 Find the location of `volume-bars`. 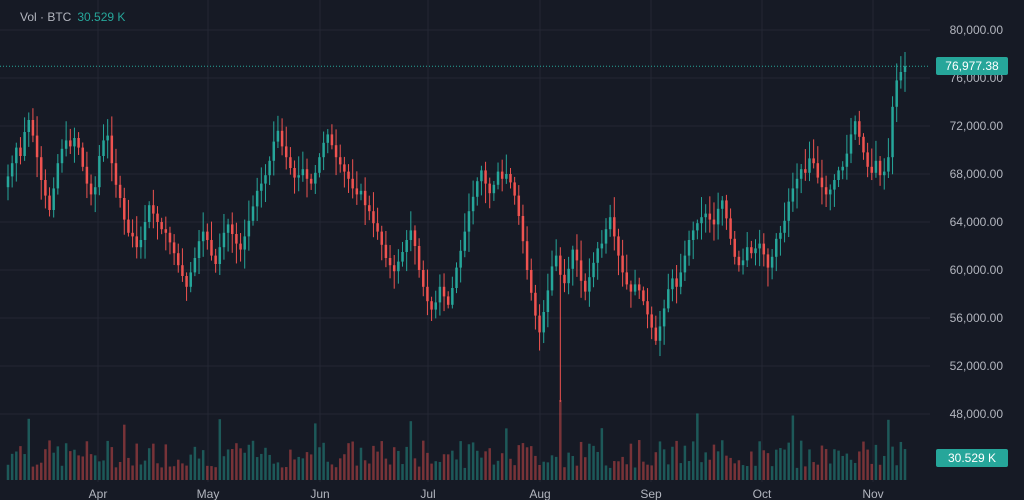

volume-bars is located at coordinates (456, 440).